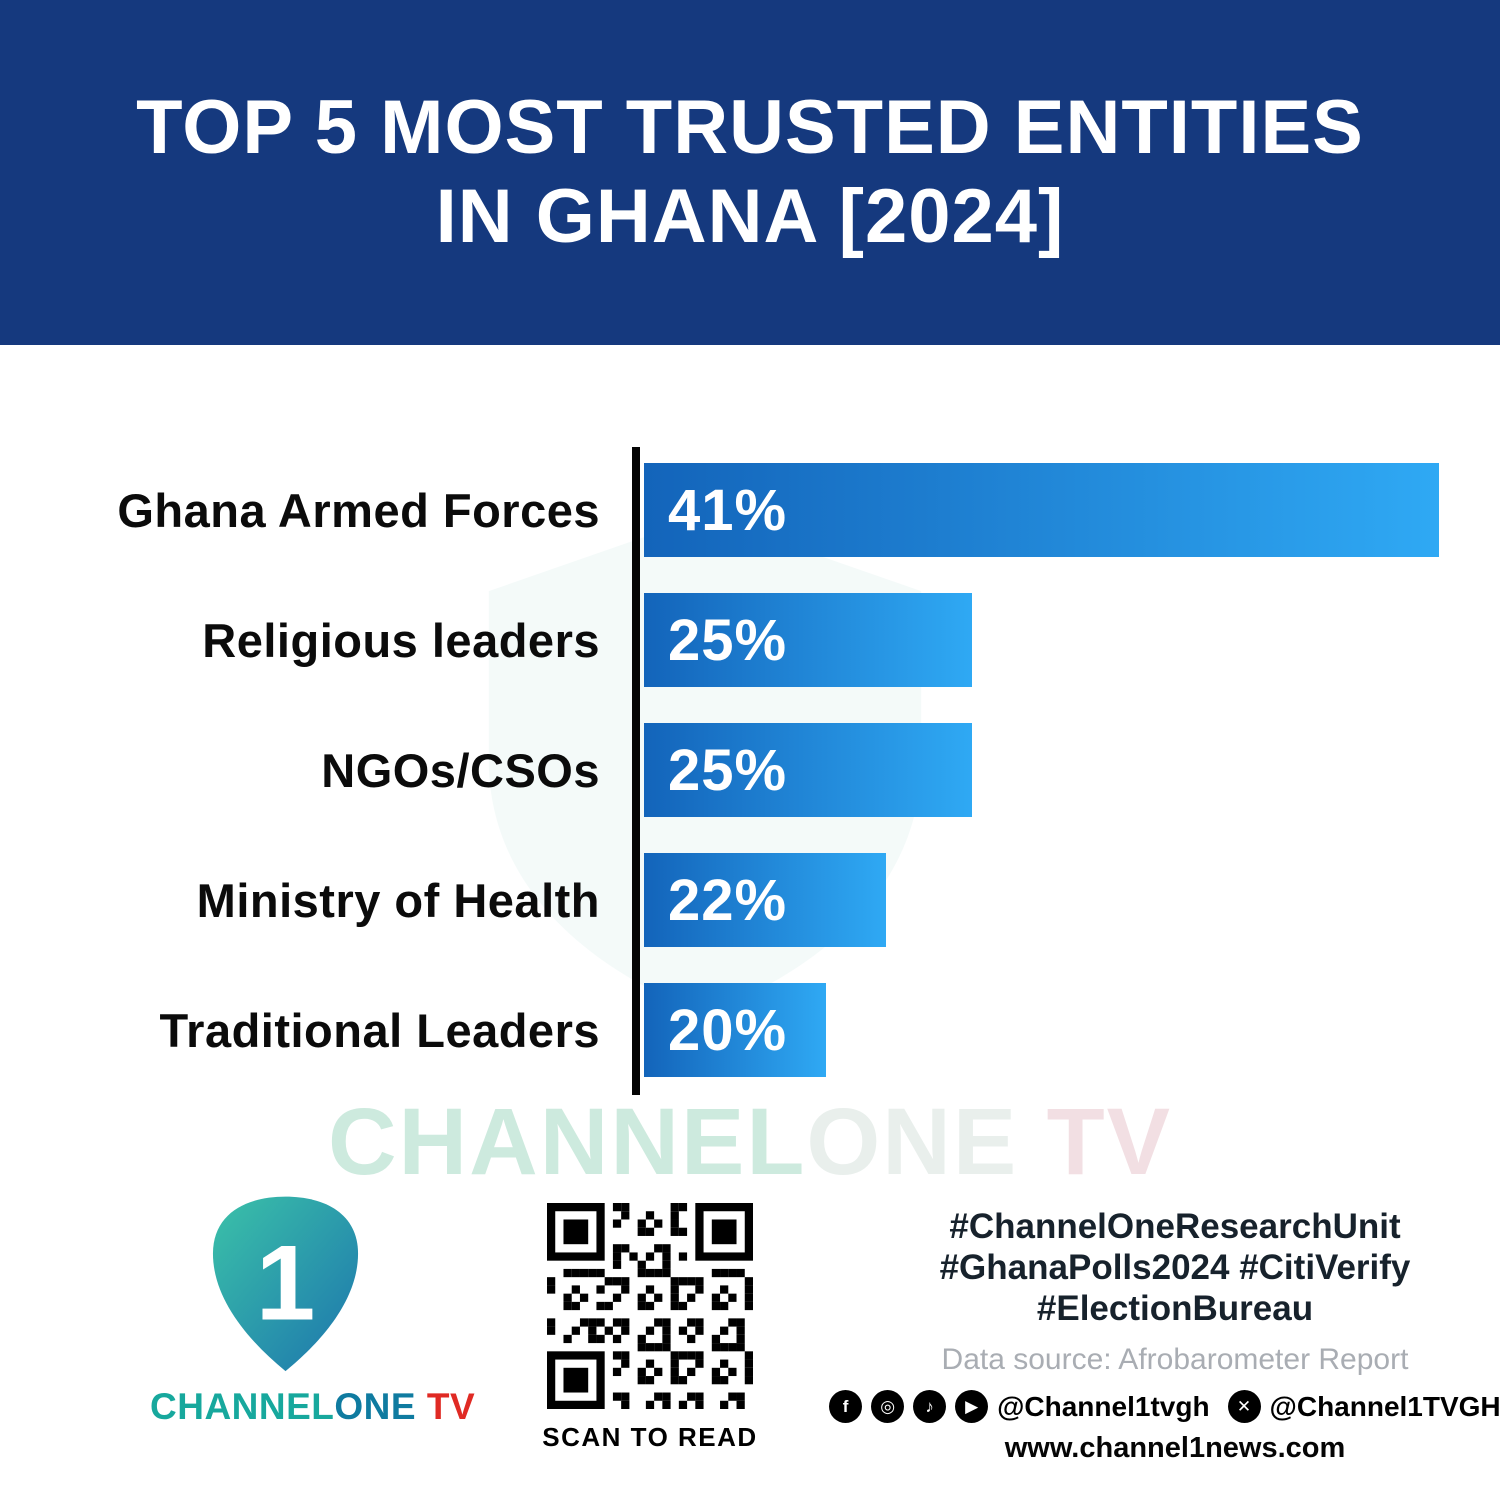 The image size is (1500, 1500). I want to click on tiktok-icon: ♪, so click(930, 1406).